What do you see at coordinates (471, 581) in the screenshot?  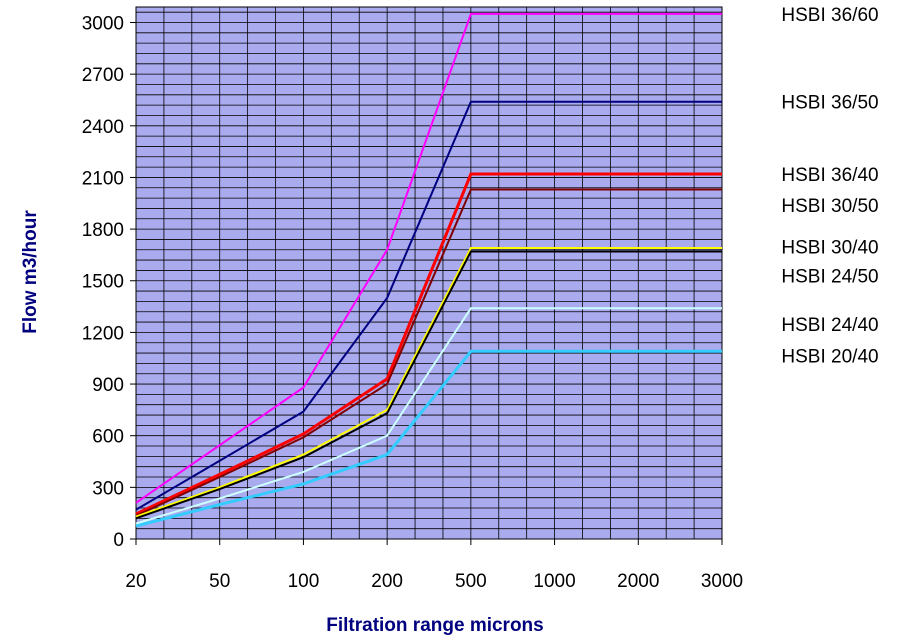 I see `x-tick-label: 500` at bounding box center [471, 581].